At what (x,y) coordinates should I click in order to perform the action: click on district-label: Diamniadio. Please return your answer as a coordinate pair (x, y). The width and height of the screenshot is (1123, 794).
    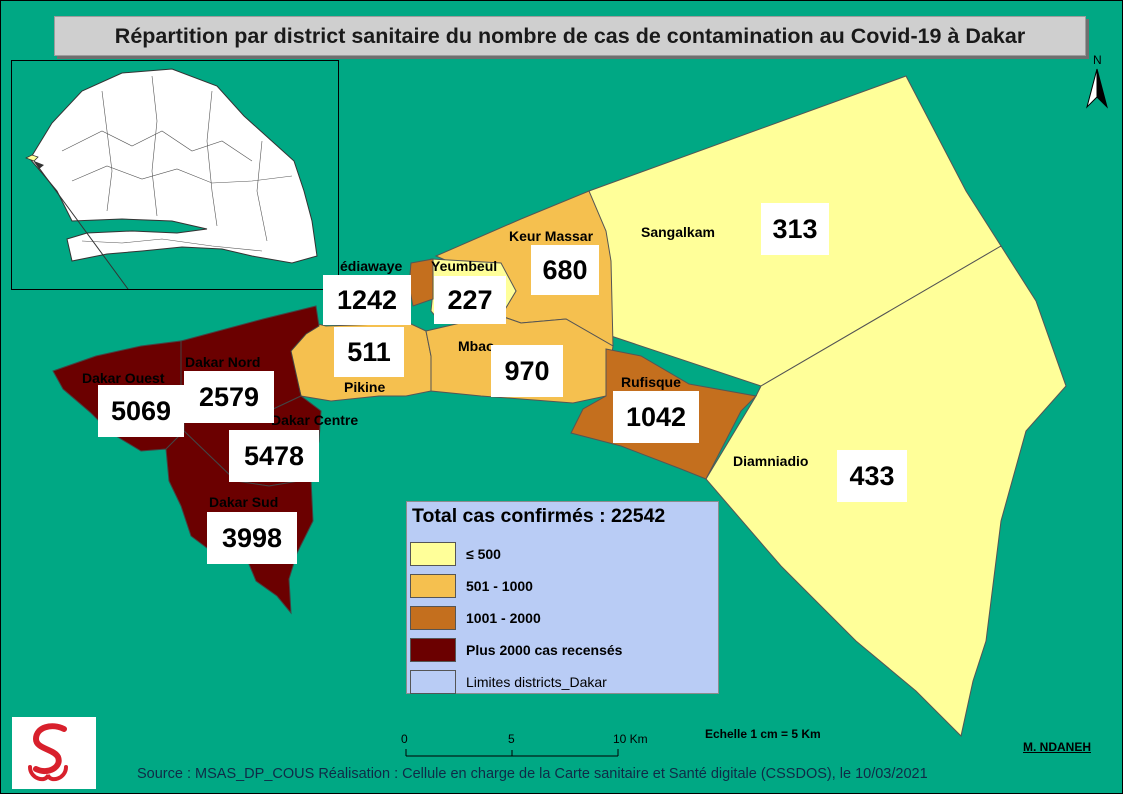
    Looking at the image, I should click on (771, 461).